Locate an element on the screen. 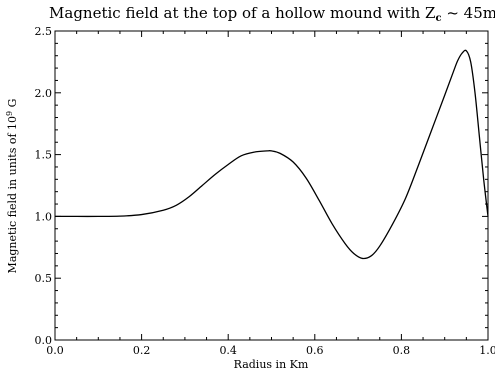 The image size is (495, 372). y-tick-label: 2.5 is located at coordinates (44, 31).